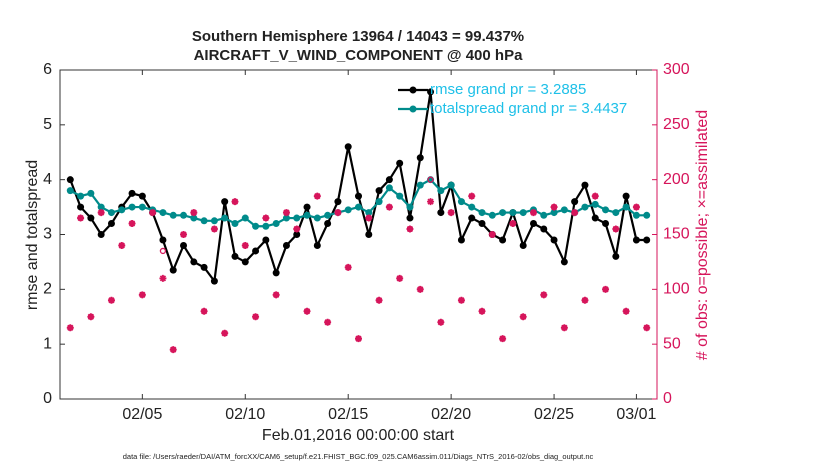  Describe the element at coordinates (32, 235) in the screenshot. I see `y-axis-label: rmse and totalspread` at that location.